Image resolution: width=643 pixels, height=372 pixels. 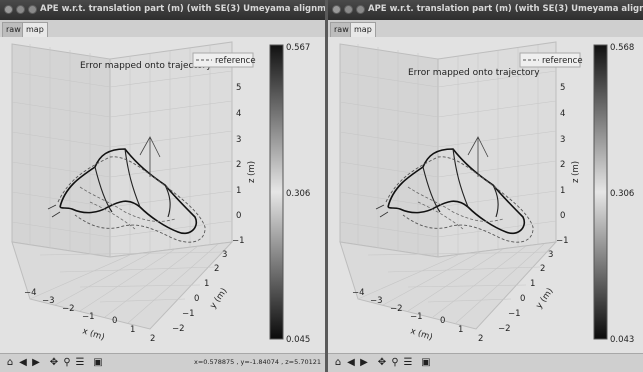 I want to click on x-tick-label: −1, so click(x=88, y=317).